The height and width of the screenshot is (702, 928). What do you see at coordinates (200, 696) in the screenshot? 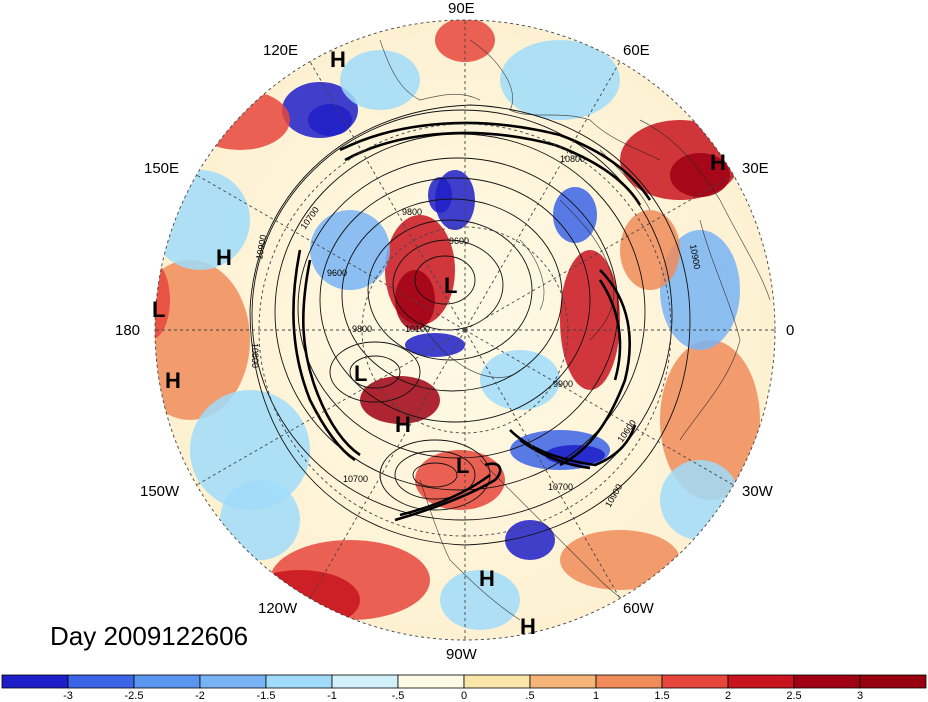
I see `colorbar-tick-label: -2` at bounding box center [200, 696].